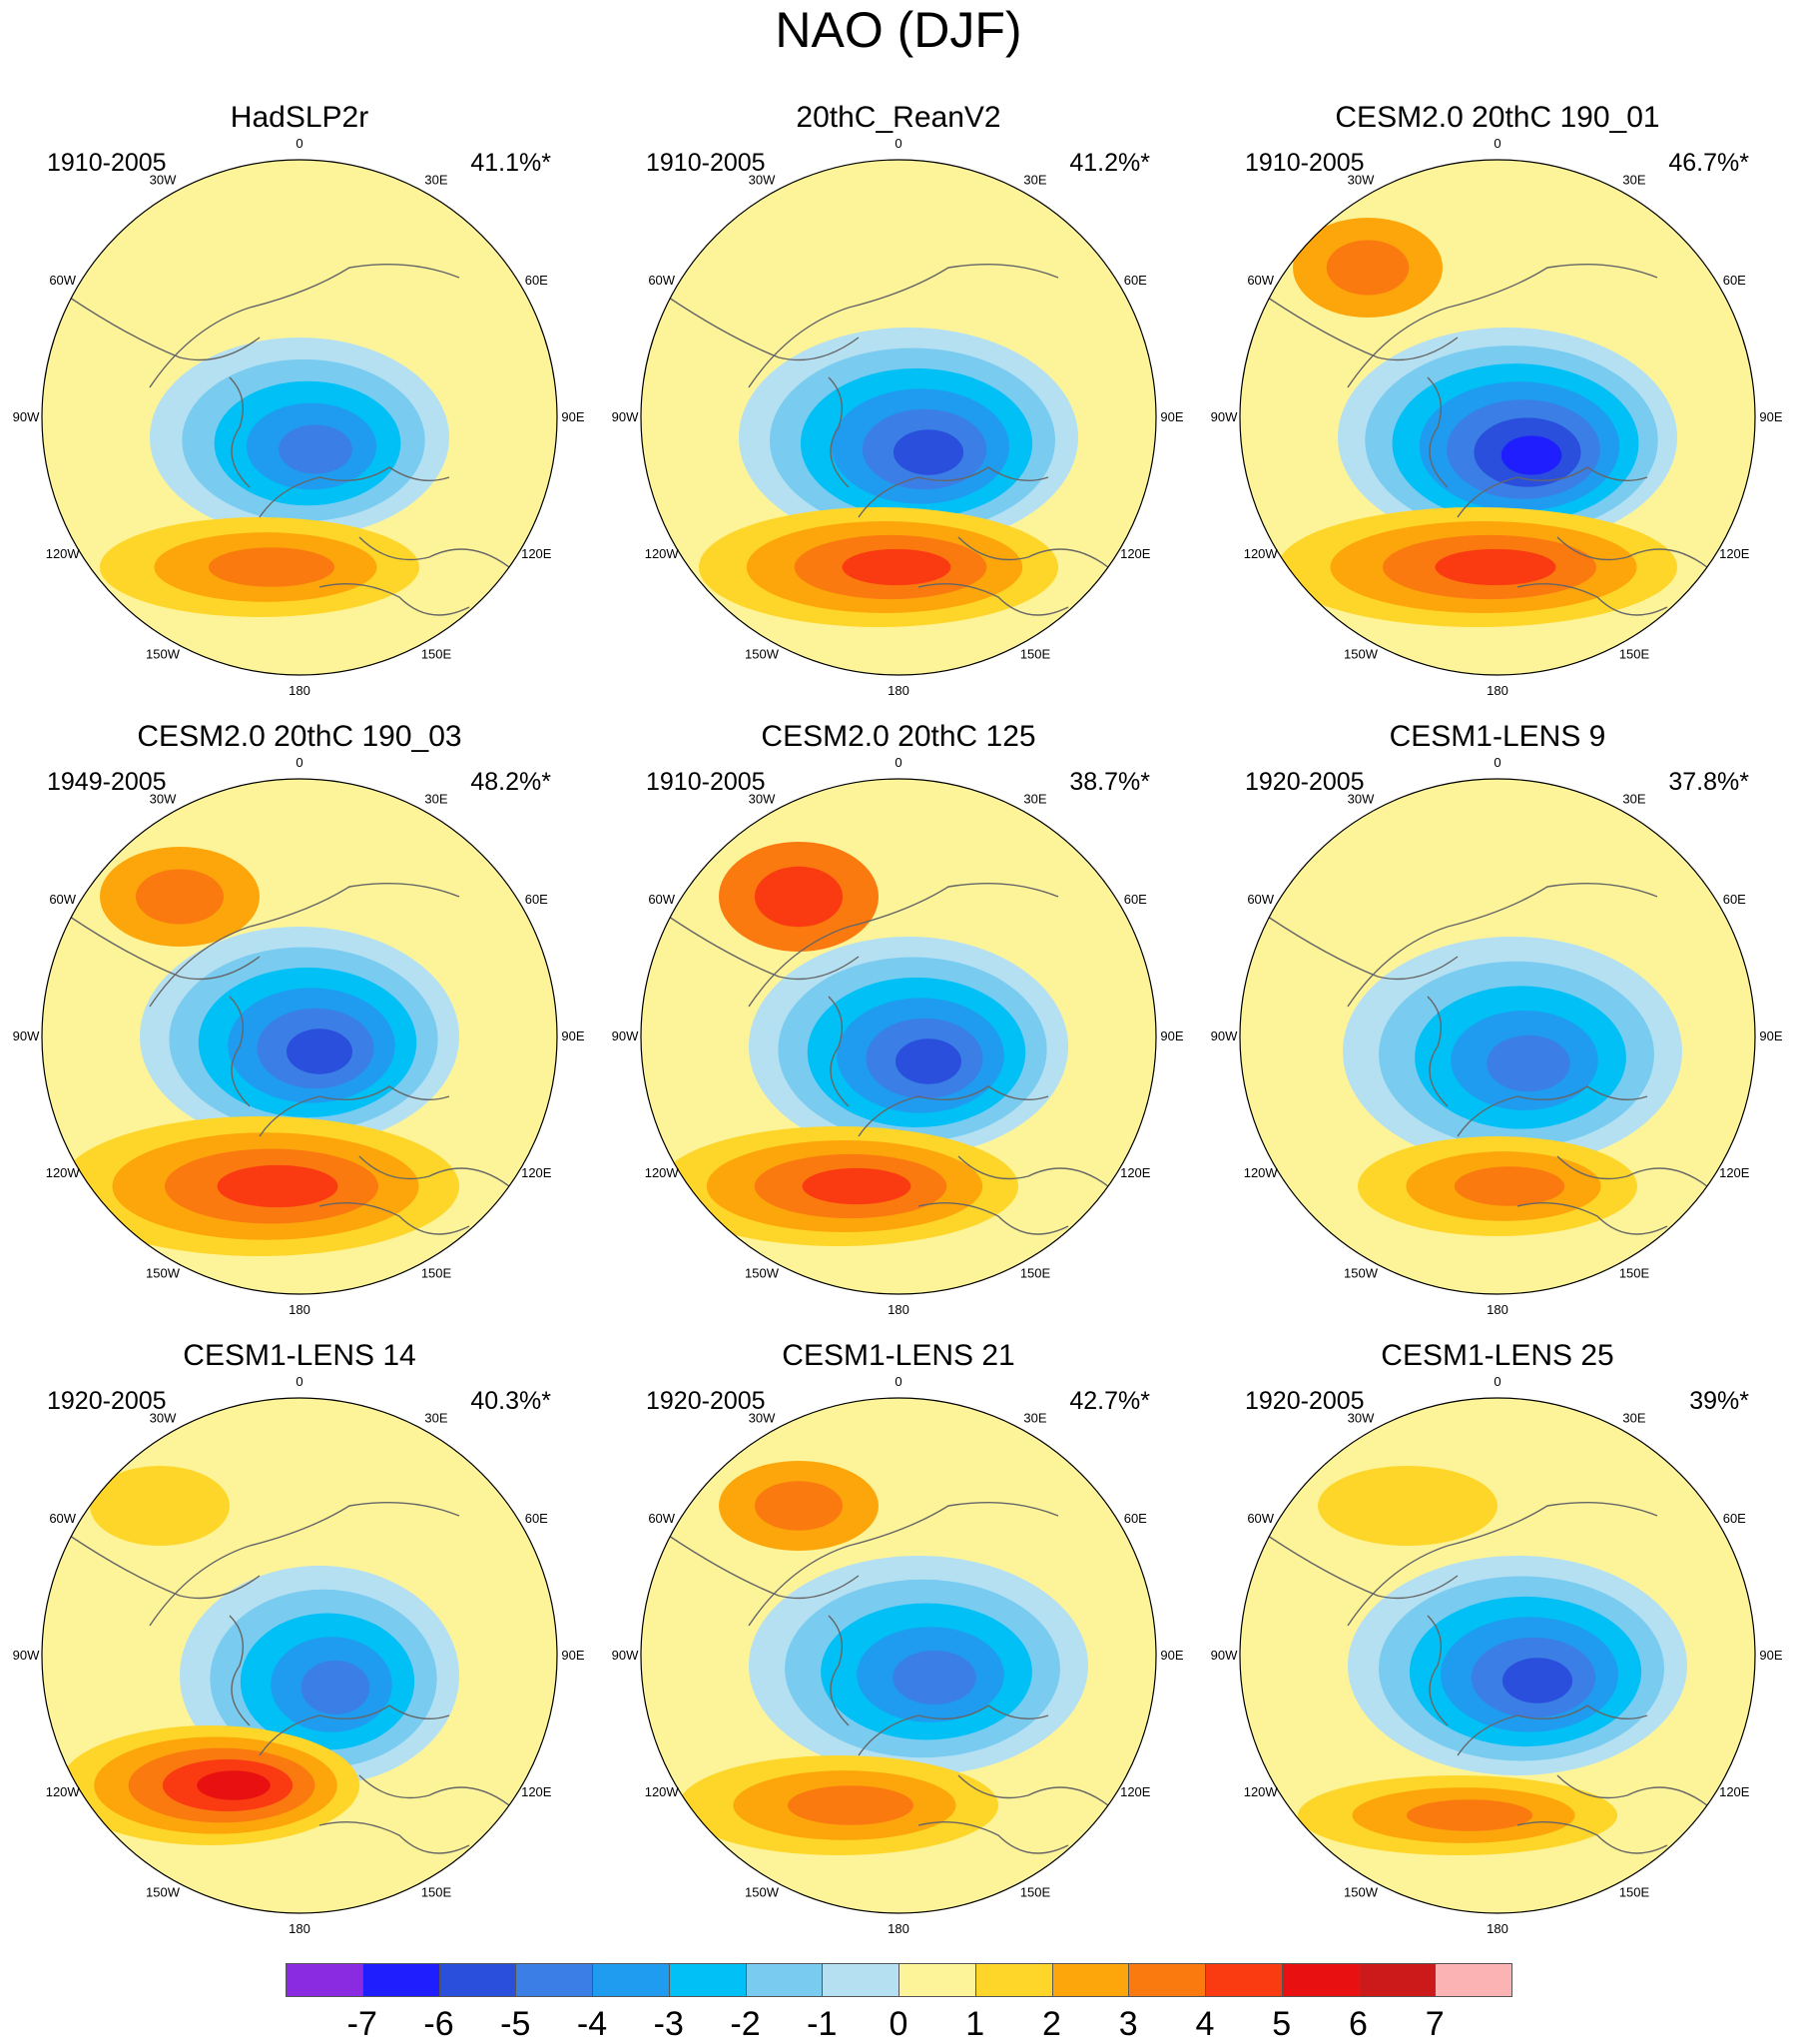  Describe the element at coordinates (1224, 1655) in the screenshot. I see `longitude-label: 90W` at that location.